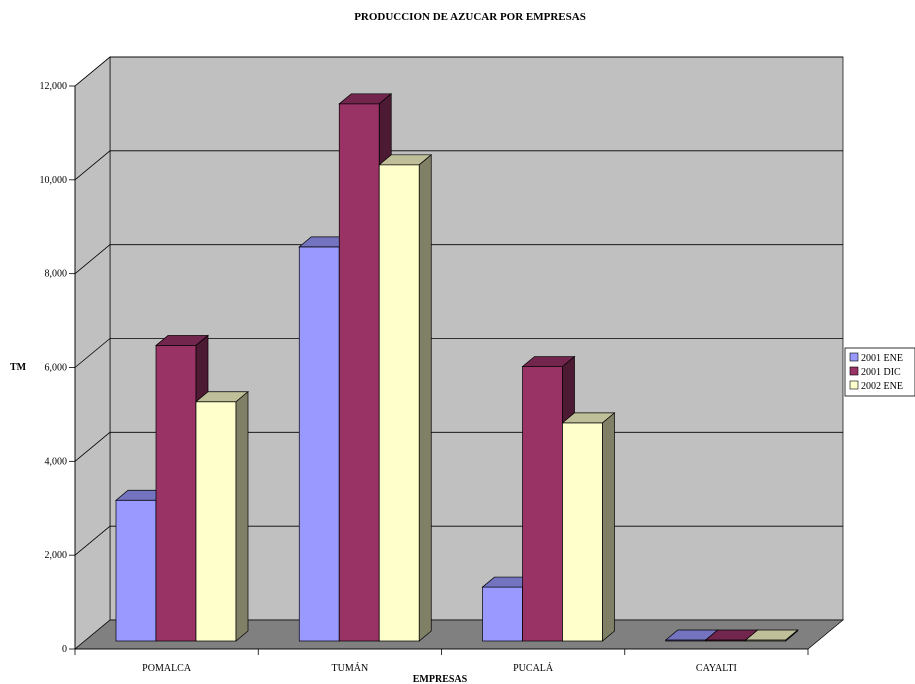 This screenshot has height=684, width=915. I want to click on y-tick-label: 8,000, so click(56, 274).